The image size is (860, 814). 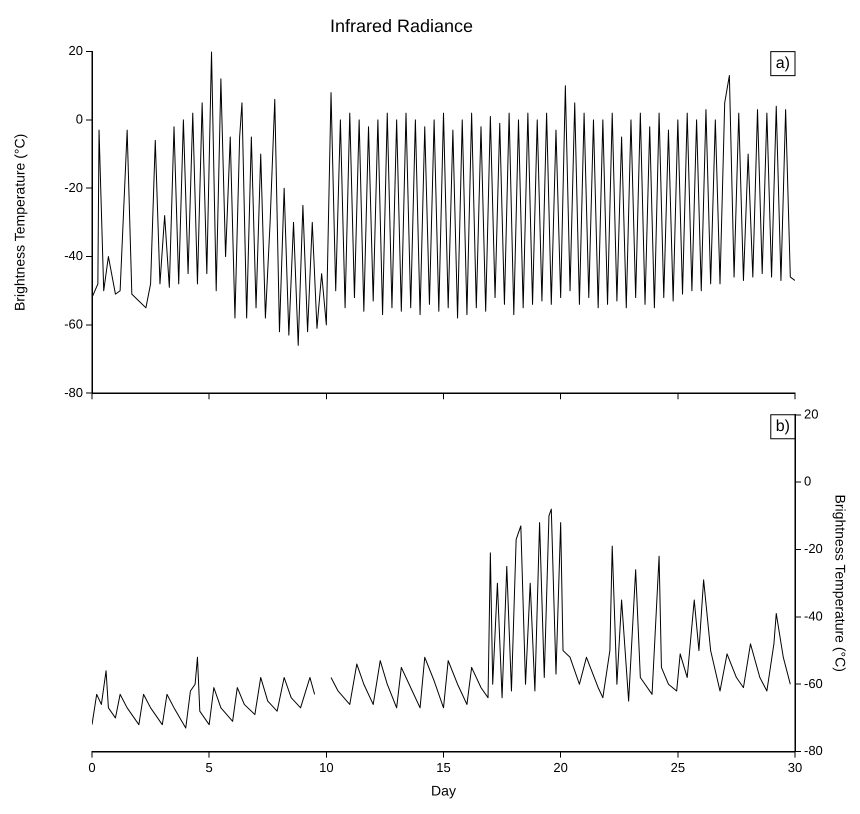 I want to click on y2-tick-label: 0, so click(x=808, y=481).